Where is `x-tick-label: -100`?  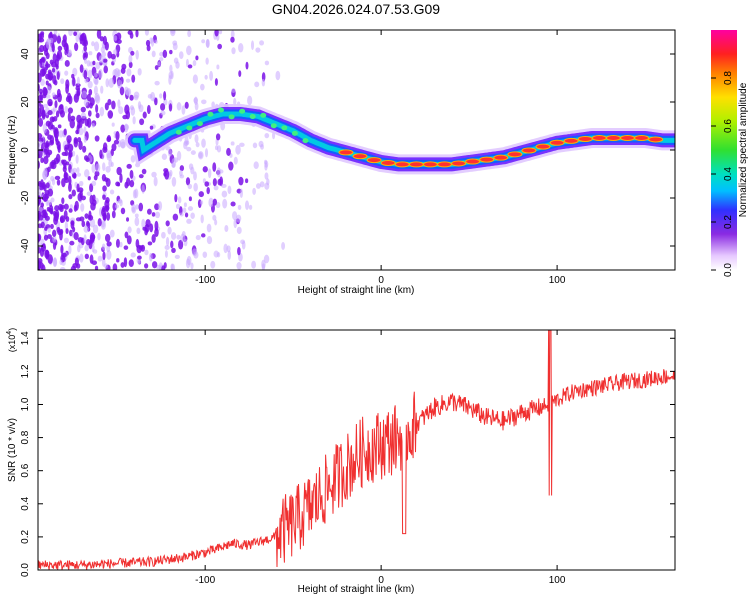
x-tick-label: -100 is located at coordinates (205, 580).